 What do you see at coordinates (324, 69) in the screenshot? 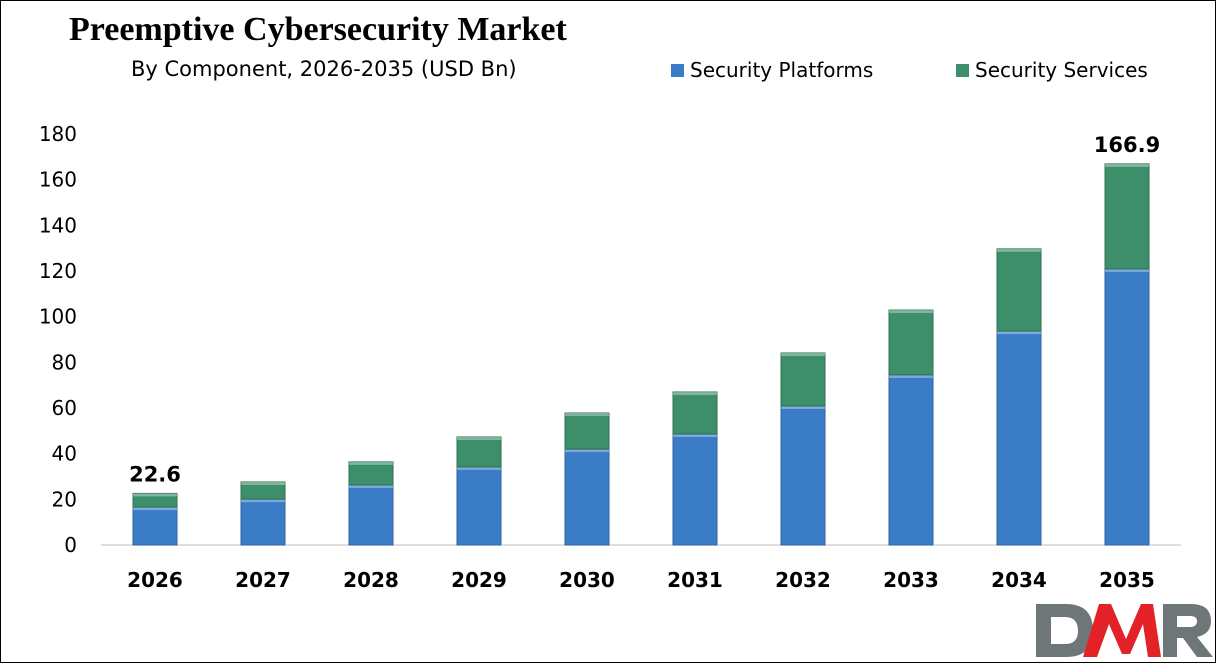
I see `chart-subtitle: By Component, 2026-2035 (USD Bn)` at bounding box center [324, 69].